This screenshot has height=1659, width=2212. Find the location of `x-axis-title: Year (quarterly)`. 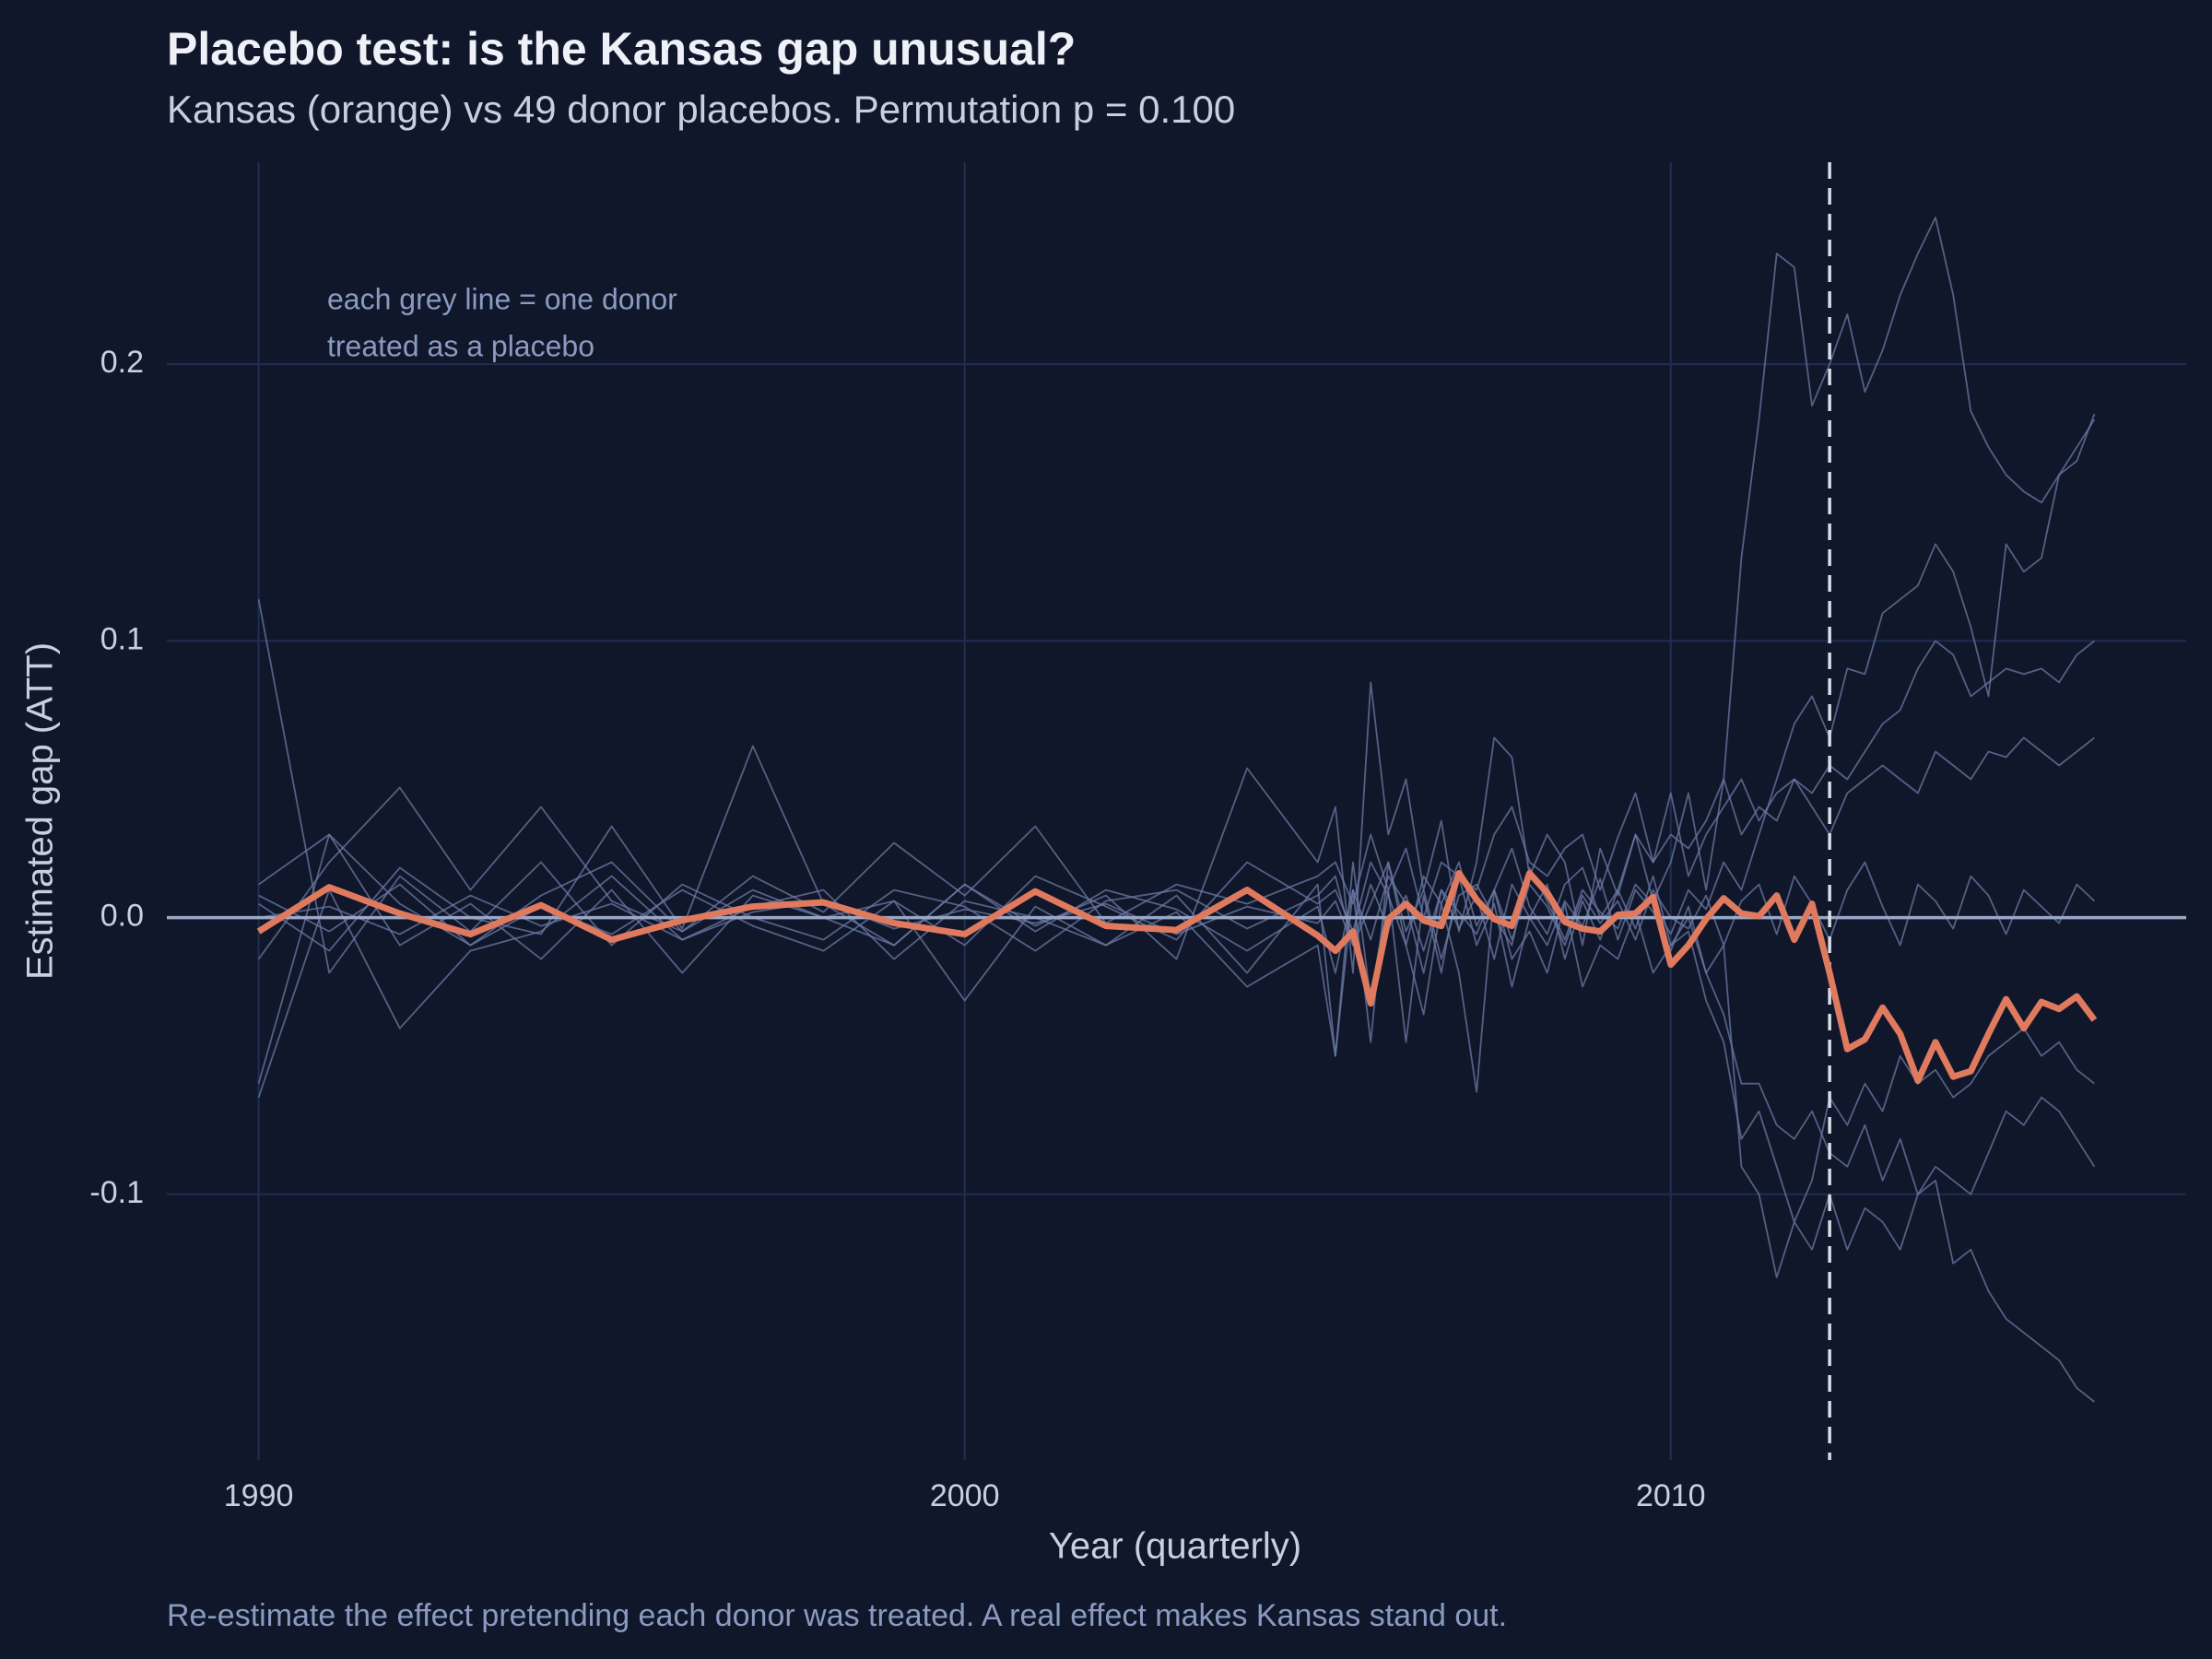

x-axis-title: Year (quarterly) is located at coordinates (1175, 1546).